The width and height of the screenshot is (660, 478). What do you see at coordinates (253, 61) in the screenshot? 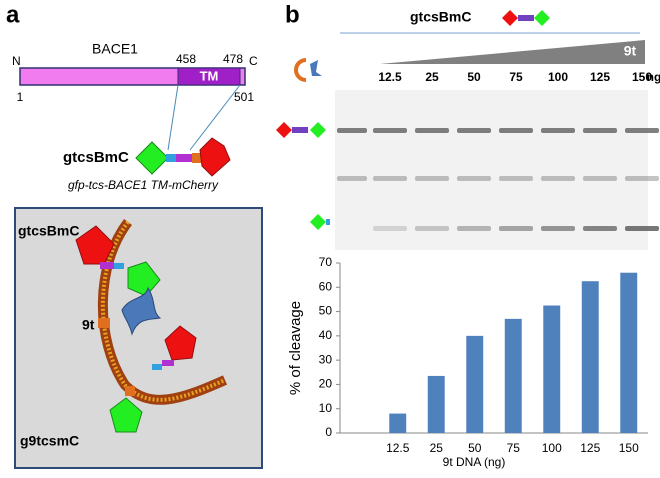
I see `c-term: C` at bounding box center [253, 61].